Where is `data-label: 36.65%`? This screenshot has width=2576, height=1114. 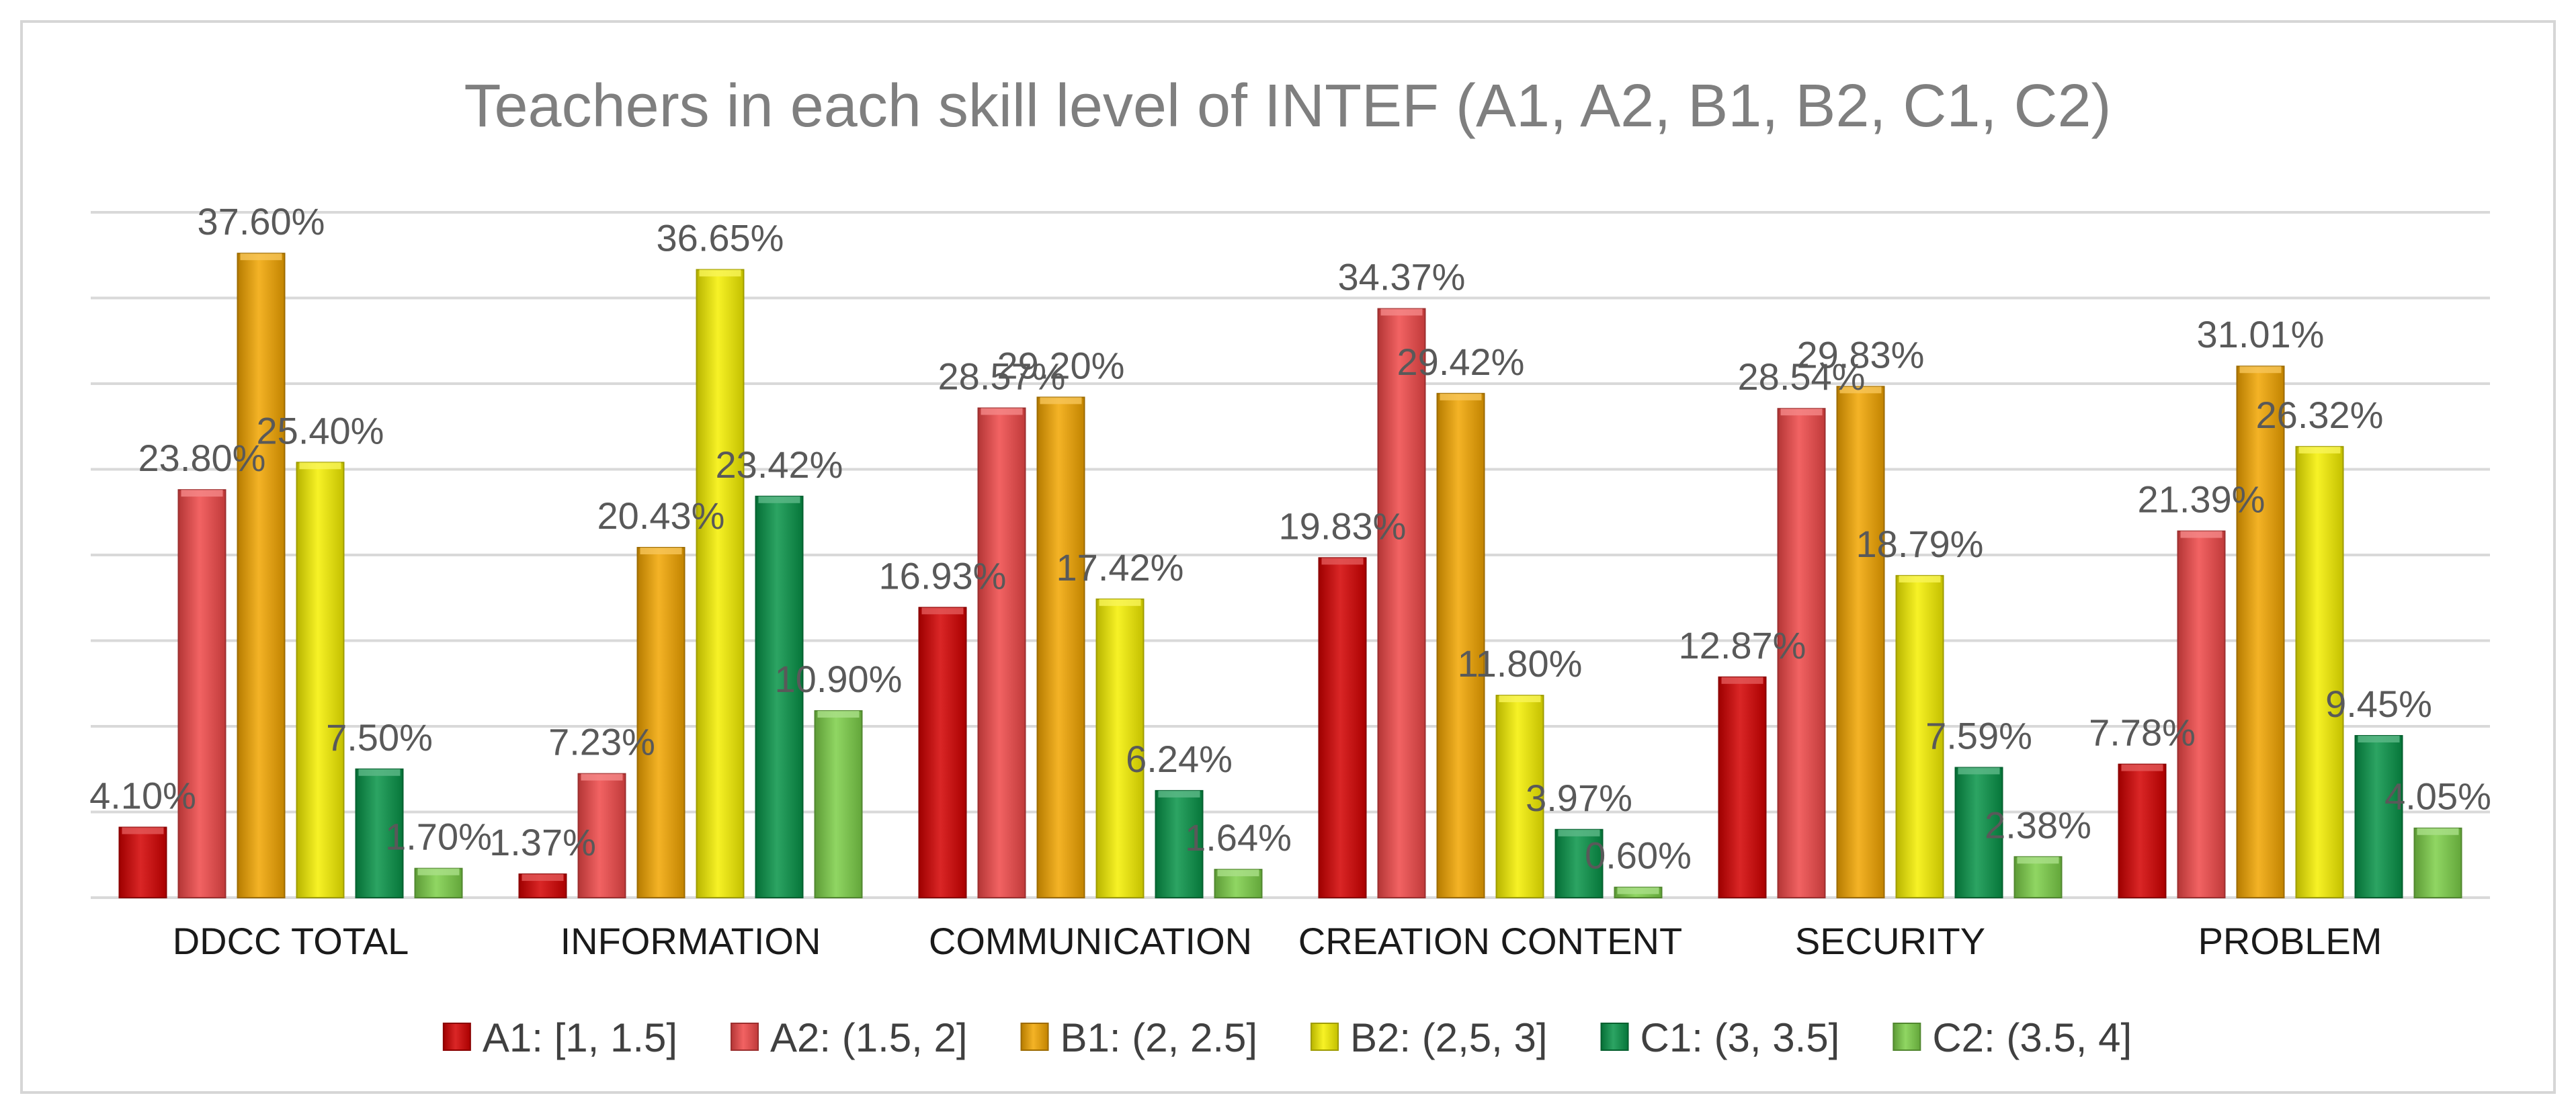
data-label: 36.65% is located at coordinates (720, 237).